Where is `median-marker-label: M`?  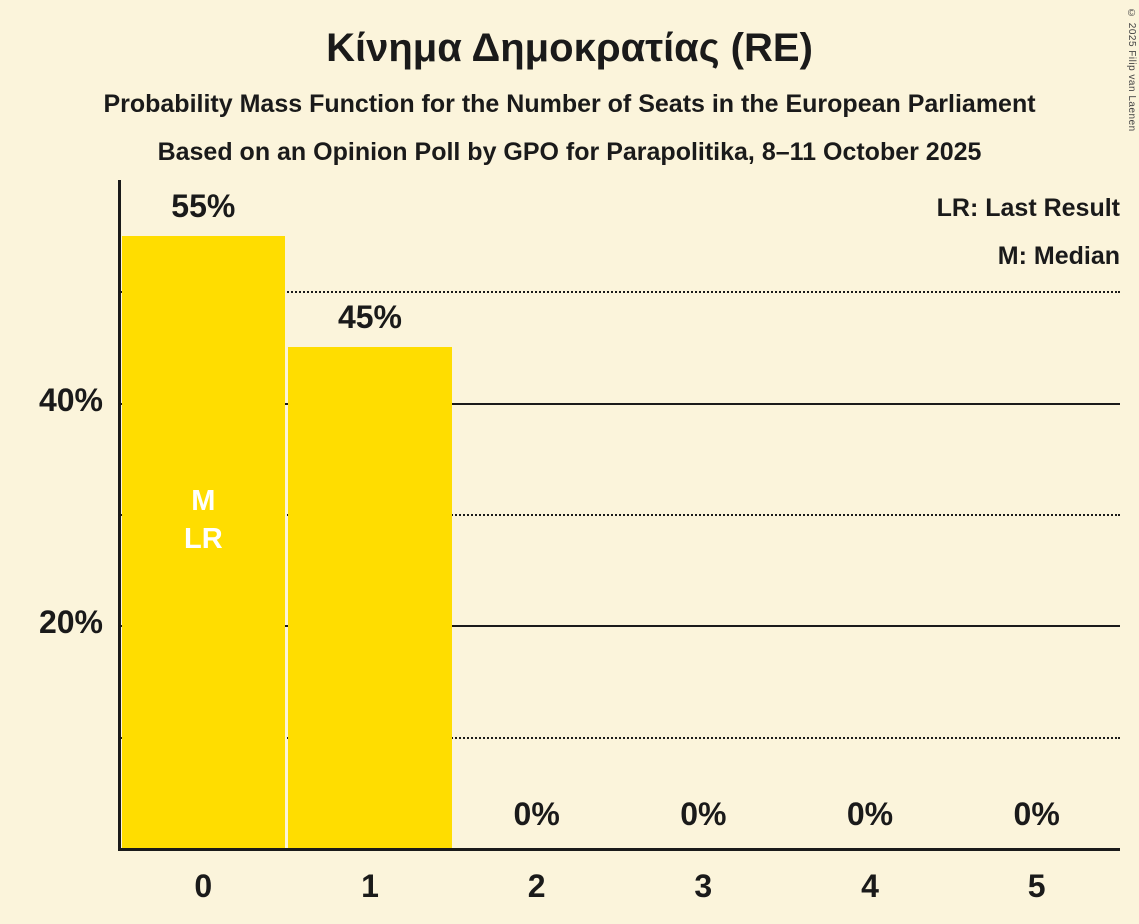 median-marker-label: M is located at coordinates (203, 500).